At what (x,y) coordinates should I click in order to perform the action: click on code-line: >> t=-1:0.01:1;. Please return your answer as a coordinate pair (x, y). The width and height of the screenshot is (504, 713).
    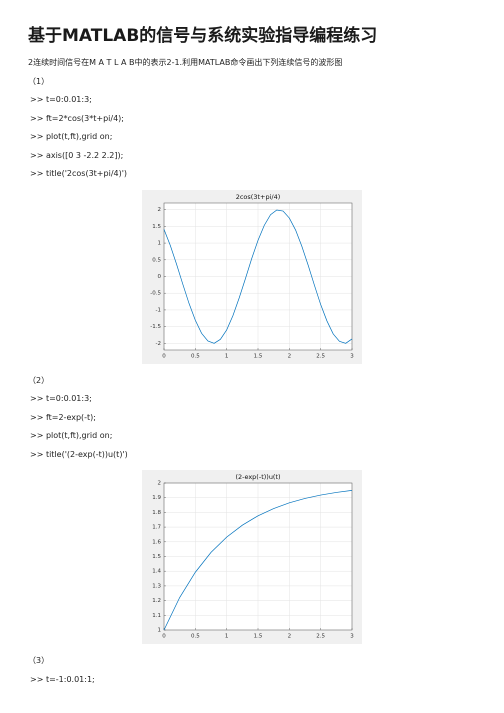
    Looking at the image, I should click on (62, 679).